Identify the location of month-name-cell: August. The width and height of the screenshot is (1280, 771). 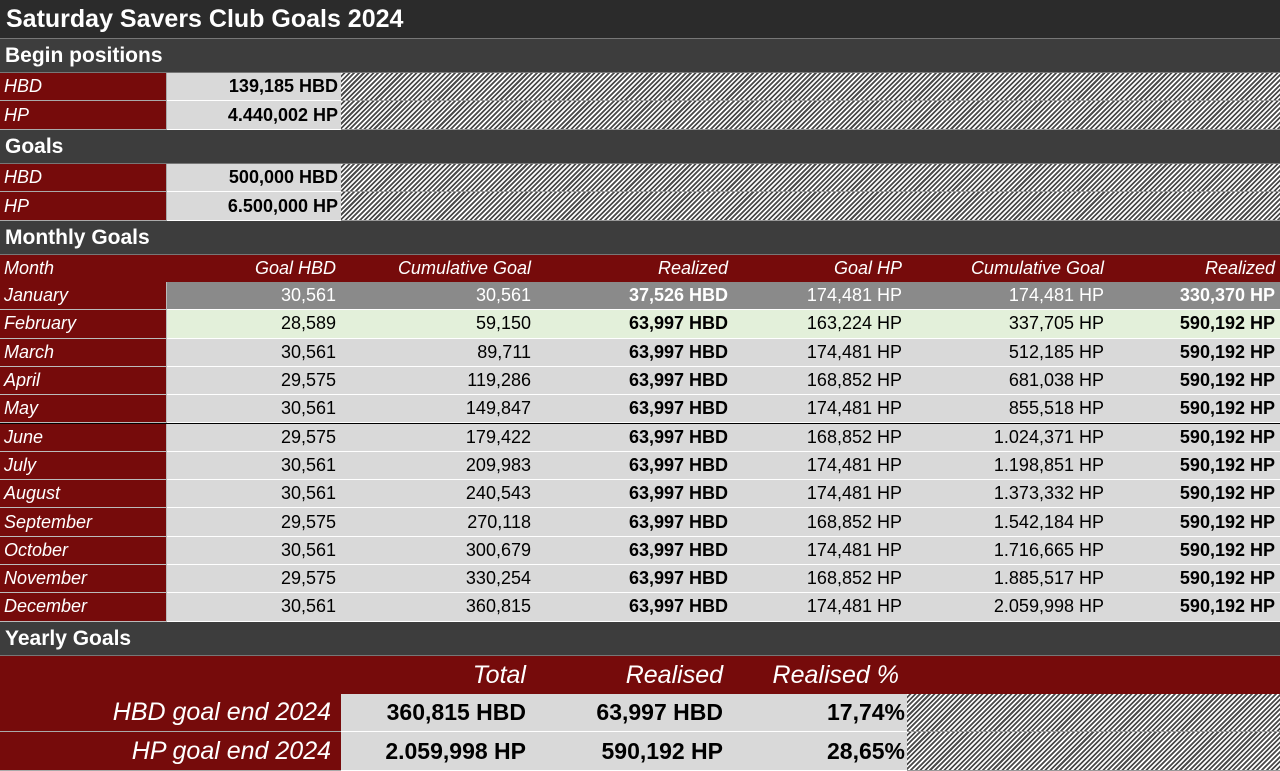
(83, 494).